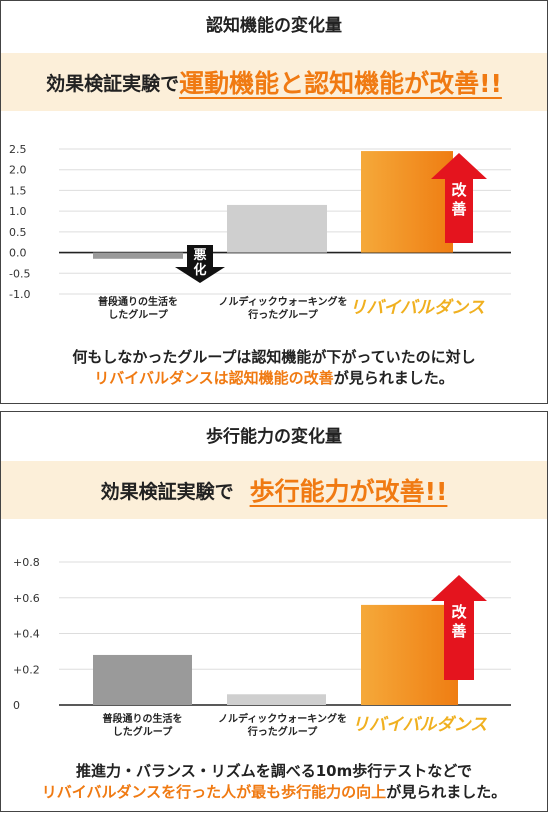 The height and width of the screenshot is (813, 550). What do you see at coordinates (19, 273) in the screenshot?
I see `y-tick-label: -0.5` at bounding box center [19, 273].